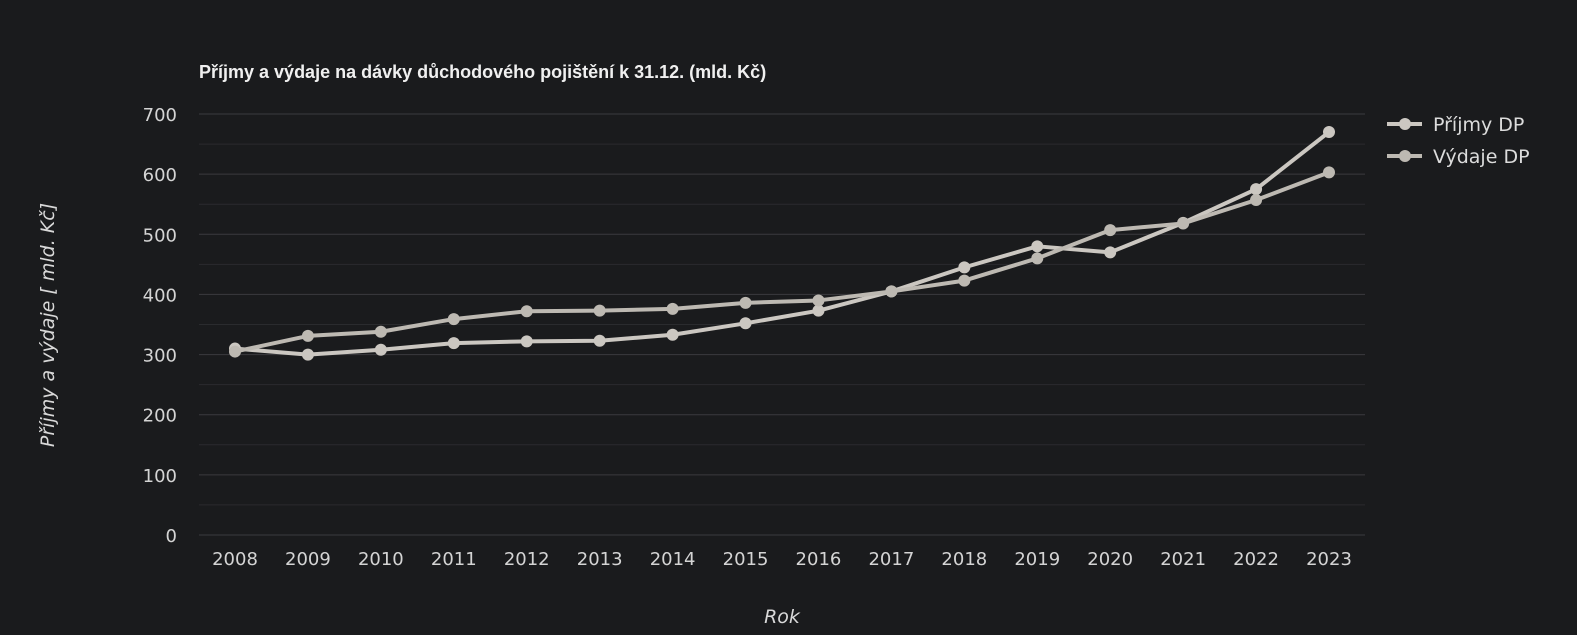 The width and height of the screenshot is (1577, 635). I want to click on x-tick-label: 2018, so click(964, 559).